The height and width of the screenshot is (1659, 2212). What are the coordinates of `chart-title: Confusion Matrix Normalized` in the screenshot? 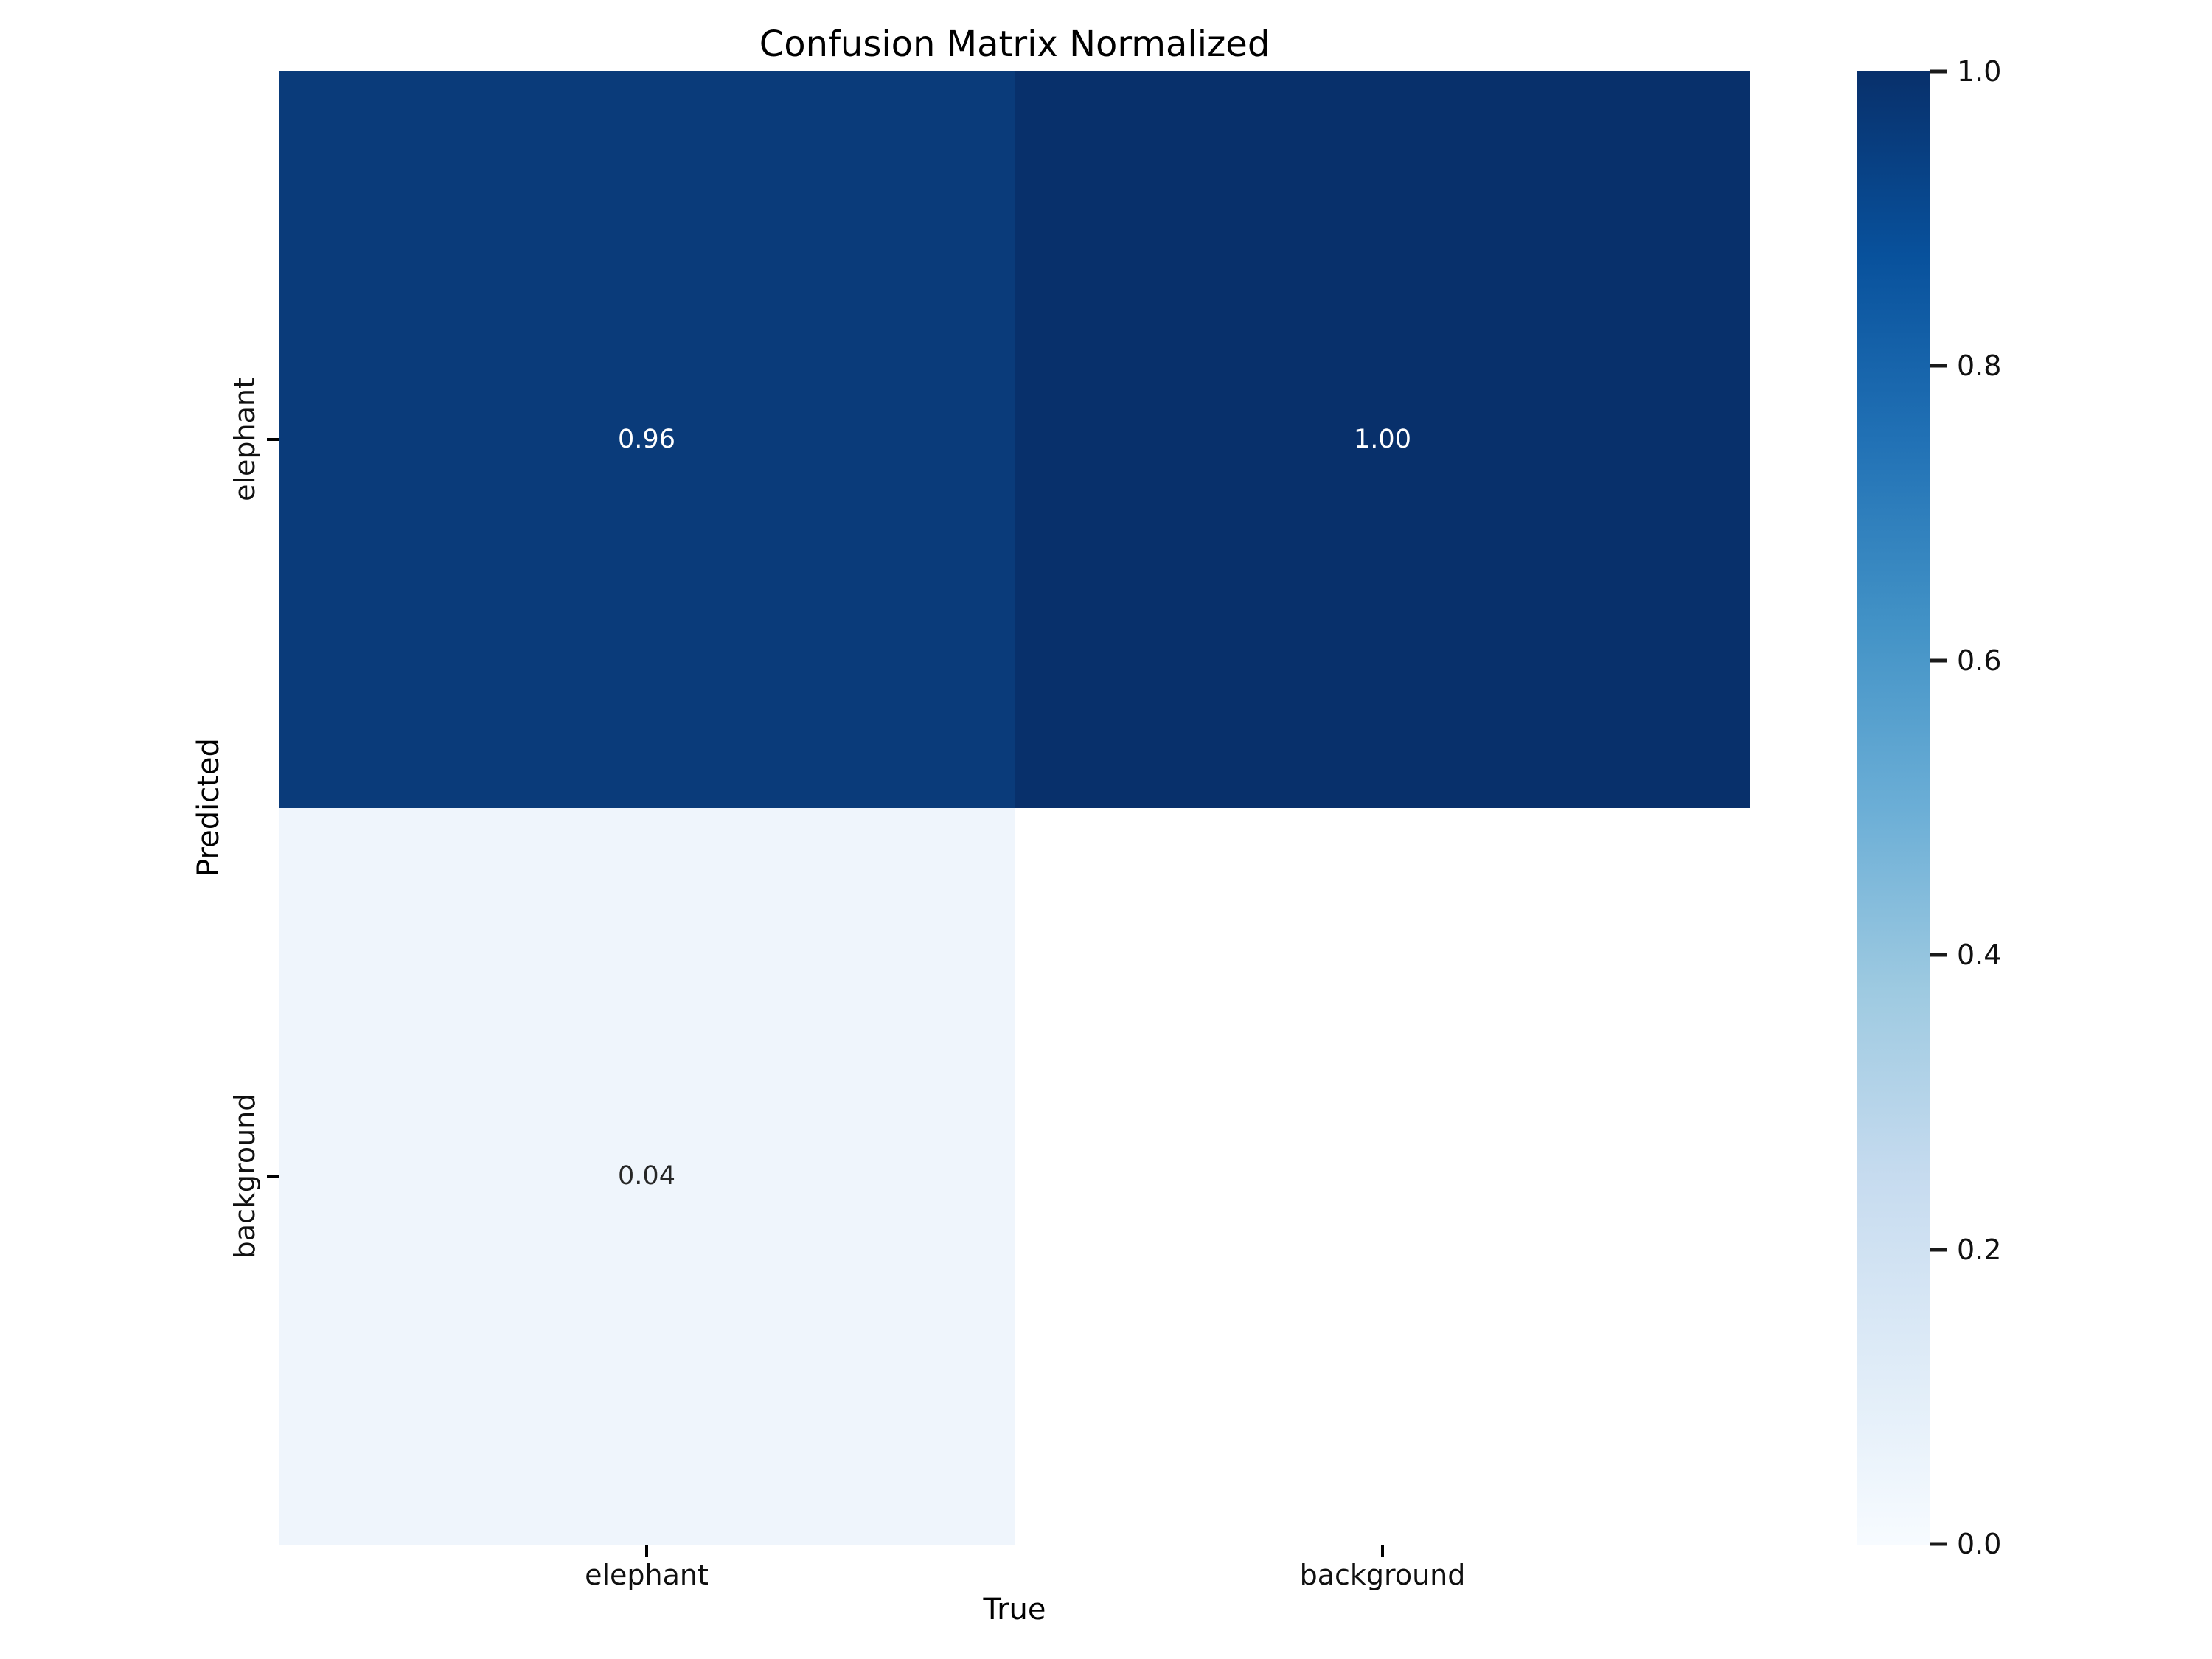 It's located at (1014, 44).